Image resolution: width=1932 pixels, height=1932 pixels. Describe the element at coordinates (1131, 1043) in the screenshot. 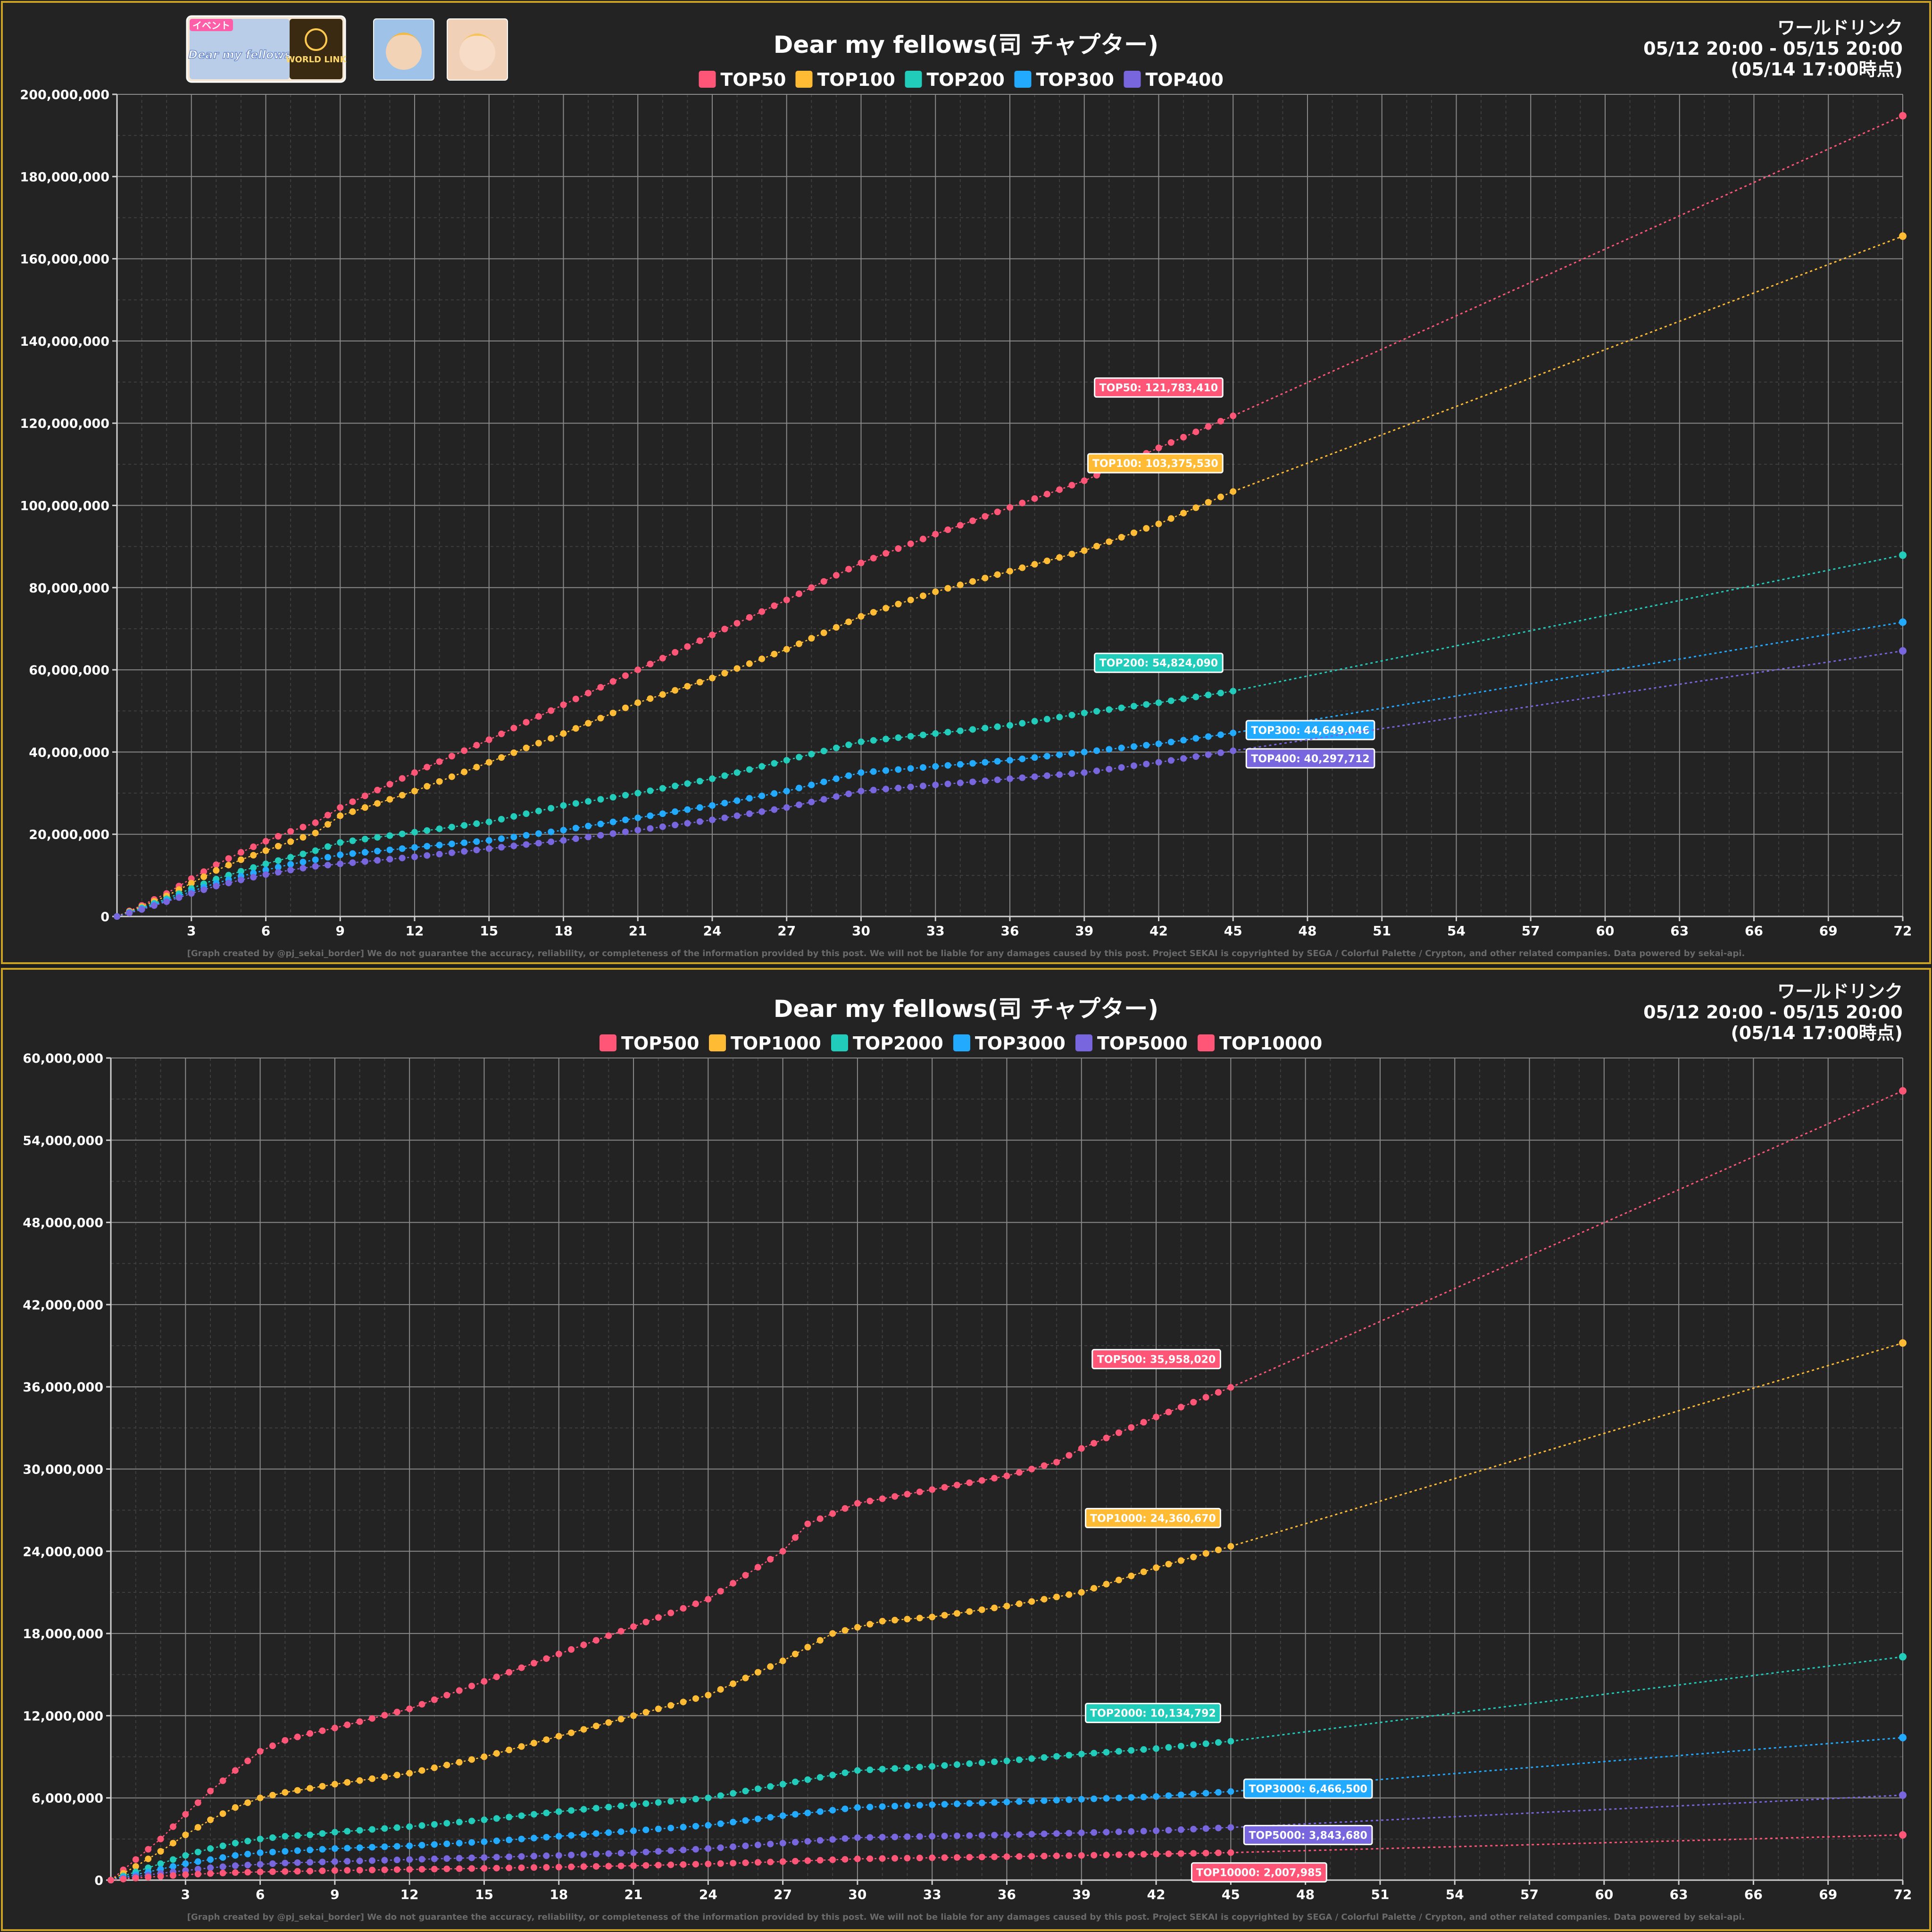

I see `legend-item-top5000: TOP5000` at that location.